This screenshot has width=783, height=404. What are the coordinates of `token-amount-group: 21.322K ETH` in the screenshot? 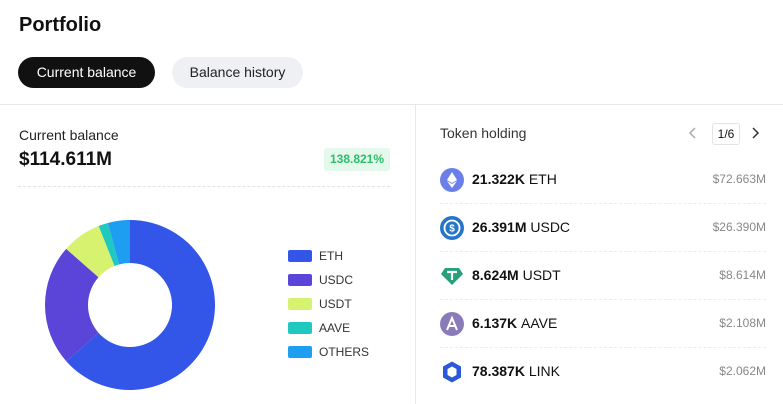 It's located at (514, 179).